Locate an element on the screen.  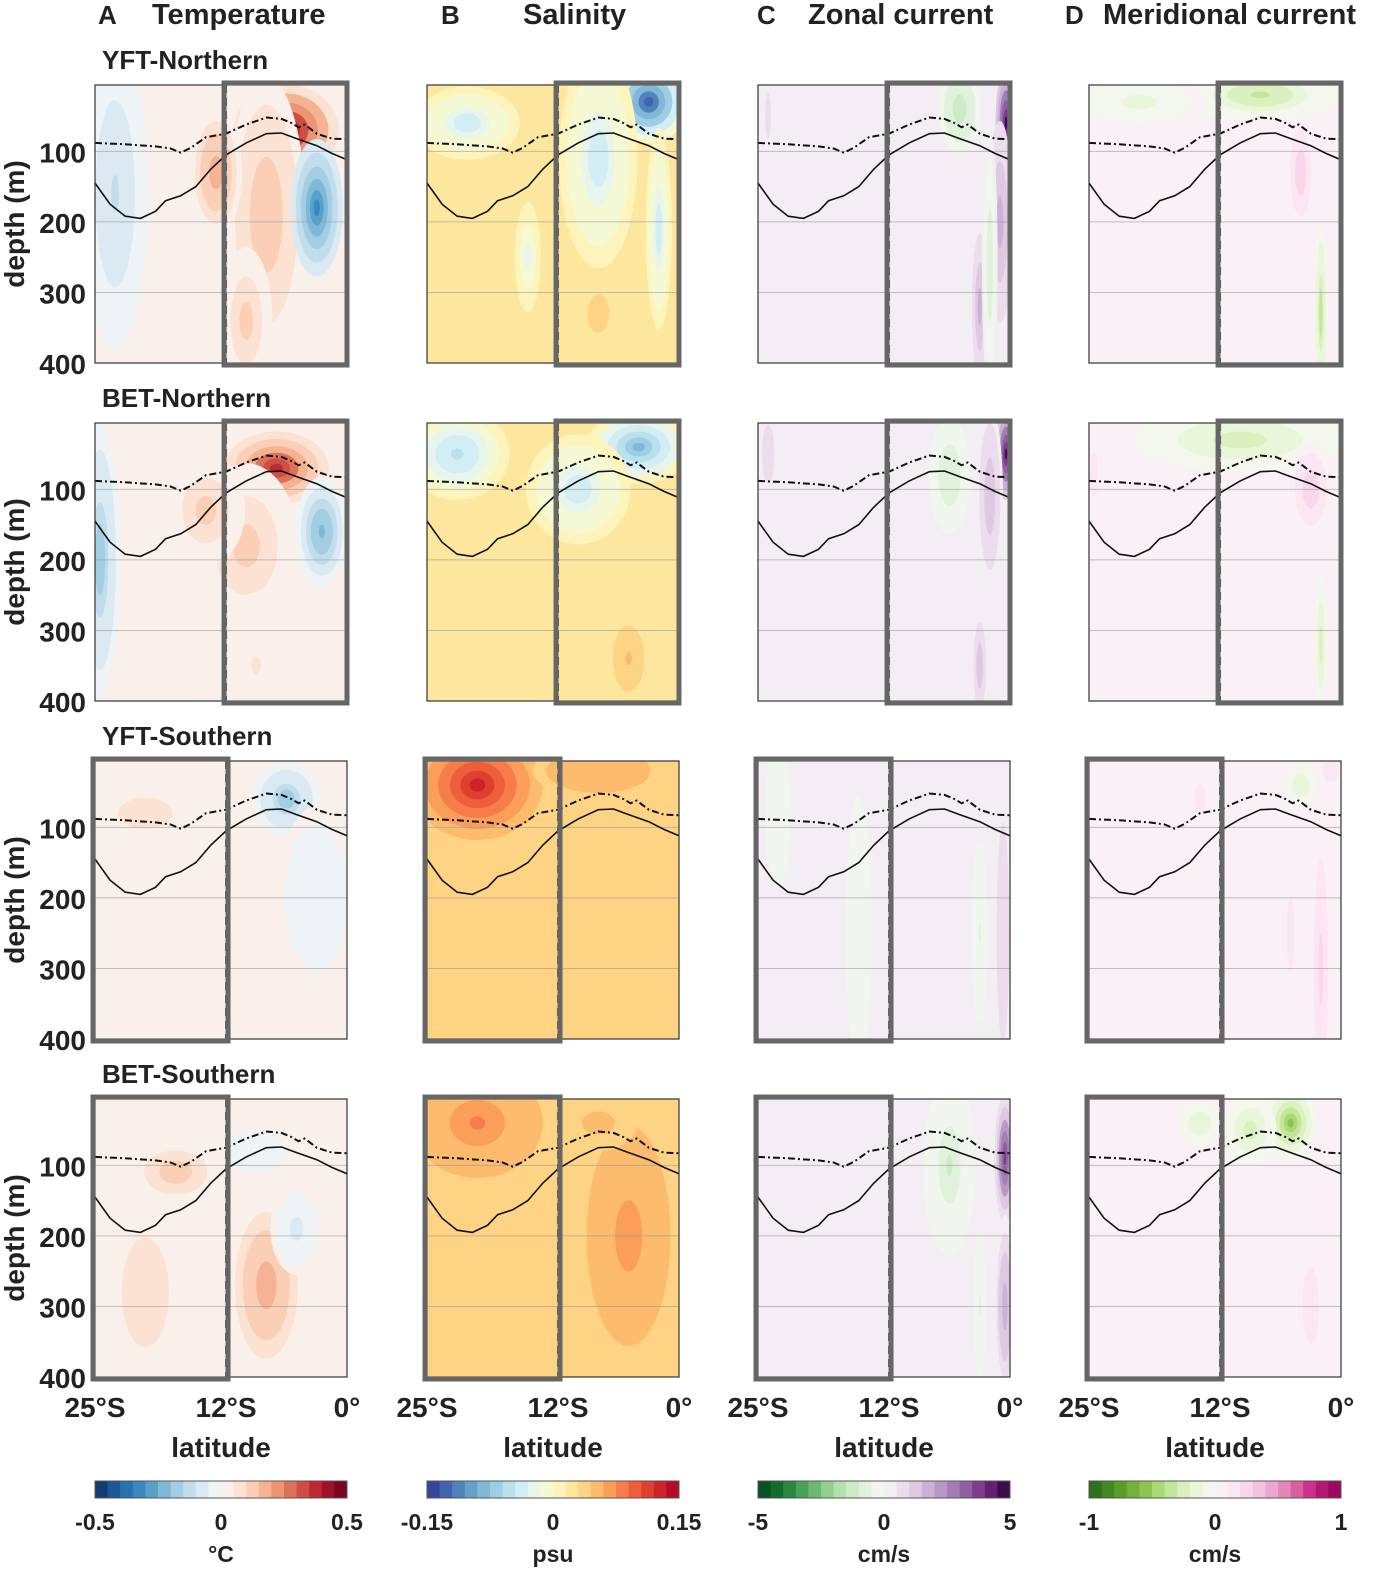
colorbar-tick-label: -0.5 is located at coordinates (95, 1522).